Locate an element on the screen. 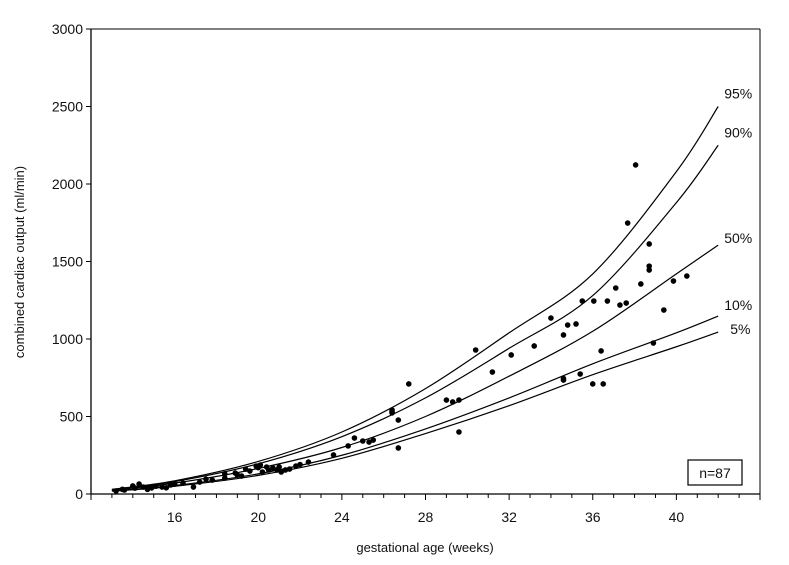 The height and width of the screenshot is (565, 789). n-annotation-box is located at coordinates (715, 472).